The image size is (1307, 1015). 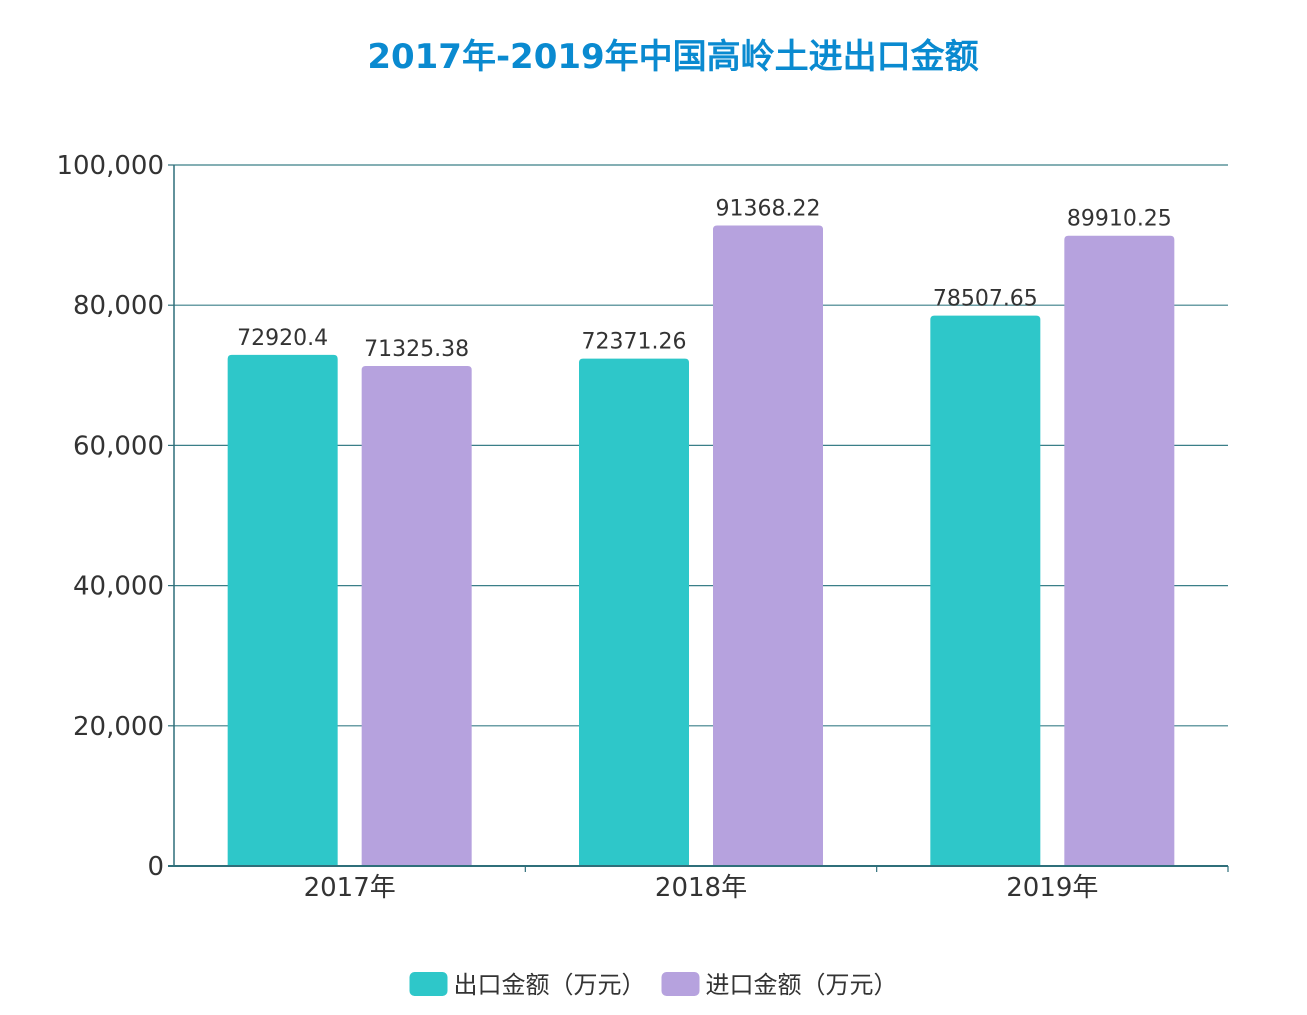 I want to click on chart-title: 2017年-2019年中国高岭土进出口金额, so click(x=672, y=57).